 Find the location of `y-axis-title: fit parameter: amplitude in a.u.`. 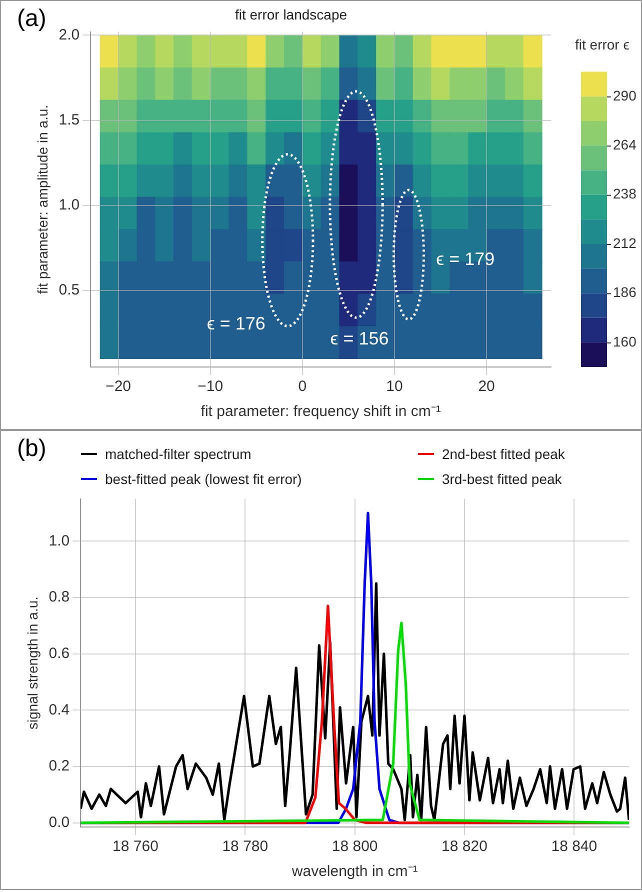

y-axis-title: fit parameter: amplitude in a.u. is located at coordinates (42, 199).